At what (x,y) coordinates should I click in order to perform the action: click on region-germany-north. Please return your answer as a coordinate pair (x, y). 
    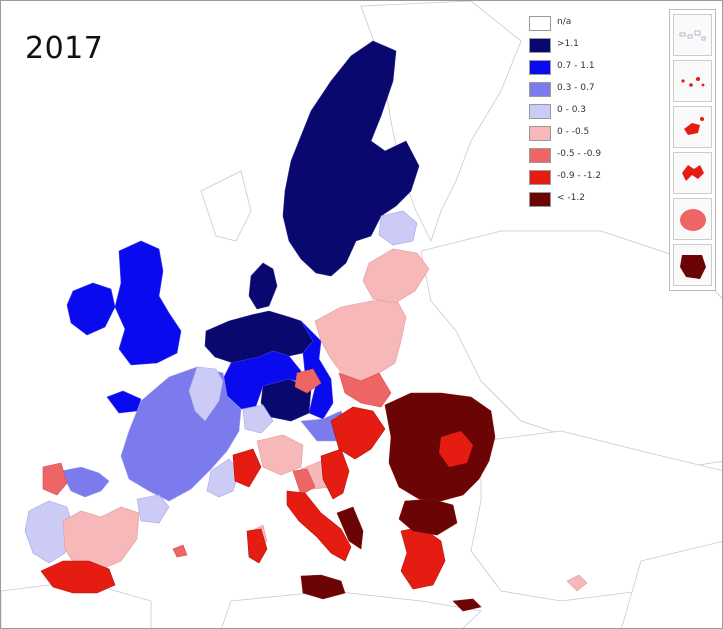
    Looking at the image, I should click on (259, 366).